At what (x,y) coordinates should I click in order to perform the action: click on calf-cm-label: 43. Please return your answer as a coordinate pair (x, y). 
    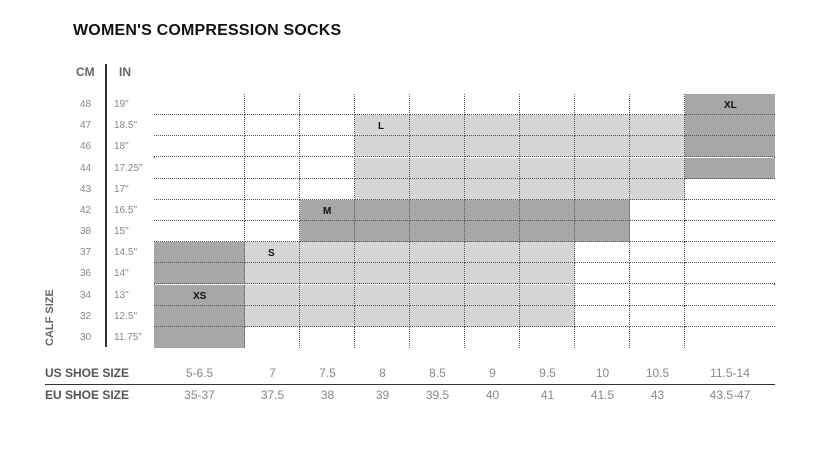
    Looking at the image, I should click on (86, 189).